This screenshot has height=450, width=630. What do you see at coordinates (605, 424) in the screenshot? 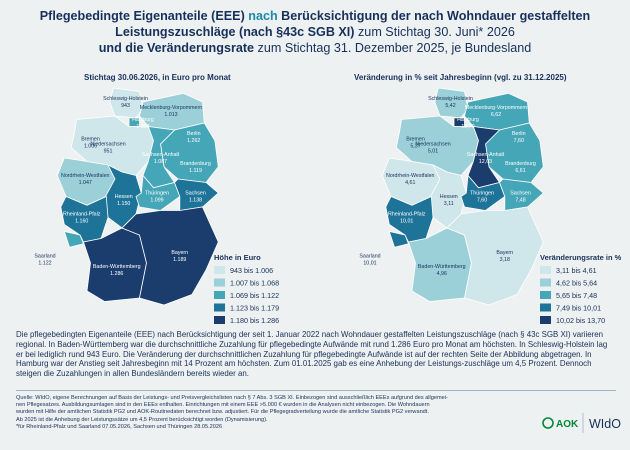
I see `logo: WIdO` at bounding box center [605, 424].